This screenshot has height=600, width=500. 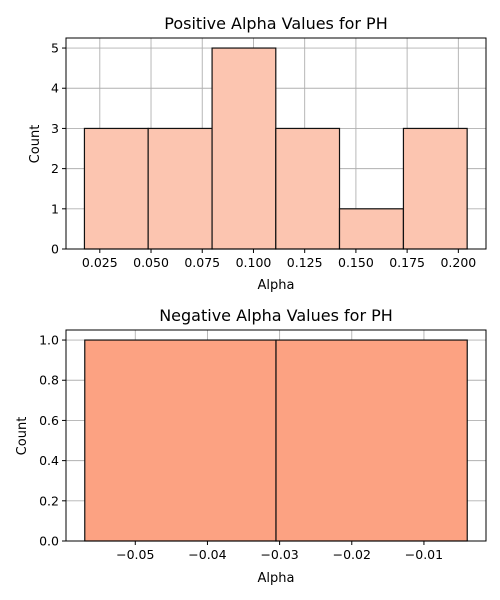 What do you see at coordinates (55, 168) in the screenshot?
I see `y-tick-label: 2` at bounding box center [55, 168].